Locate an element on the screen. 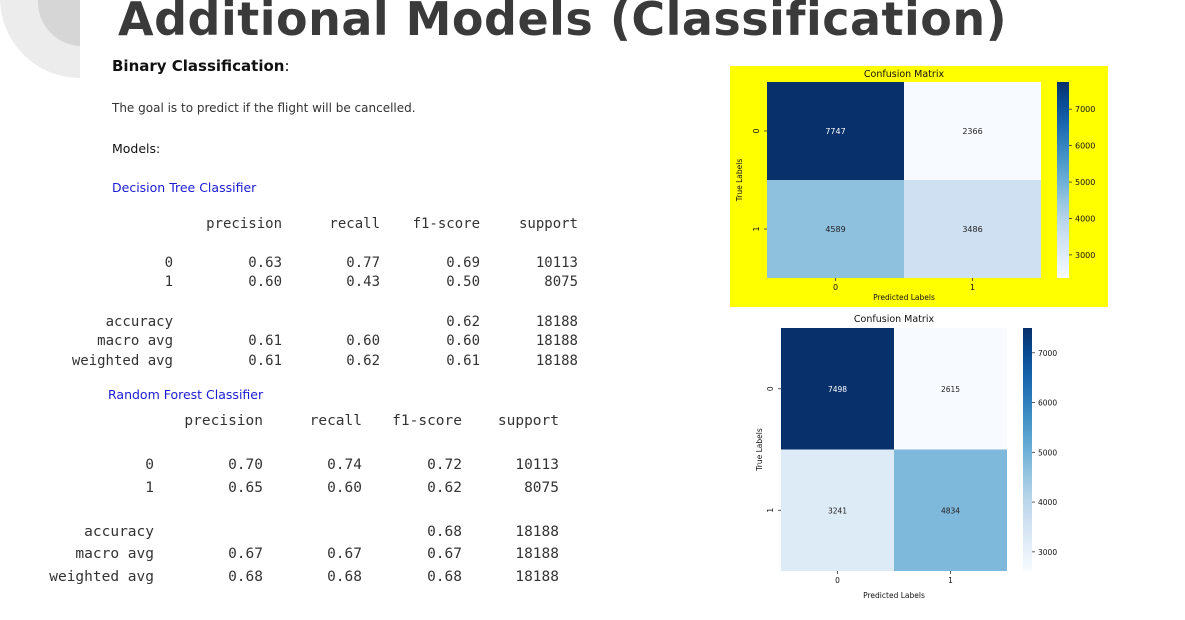 The height and width of the screenshot is (620, 1185). rf-row-macro-f1: 0.67 is located at coordinates (444, 554).